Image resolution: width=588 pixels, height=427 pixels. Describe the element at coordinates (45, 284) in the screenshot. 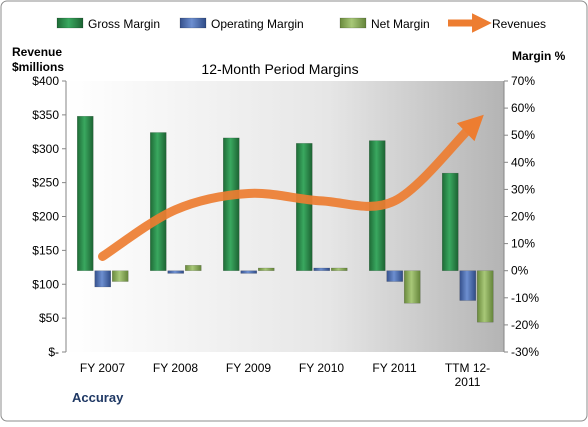

I see `left-tick-label: $100` at that location.